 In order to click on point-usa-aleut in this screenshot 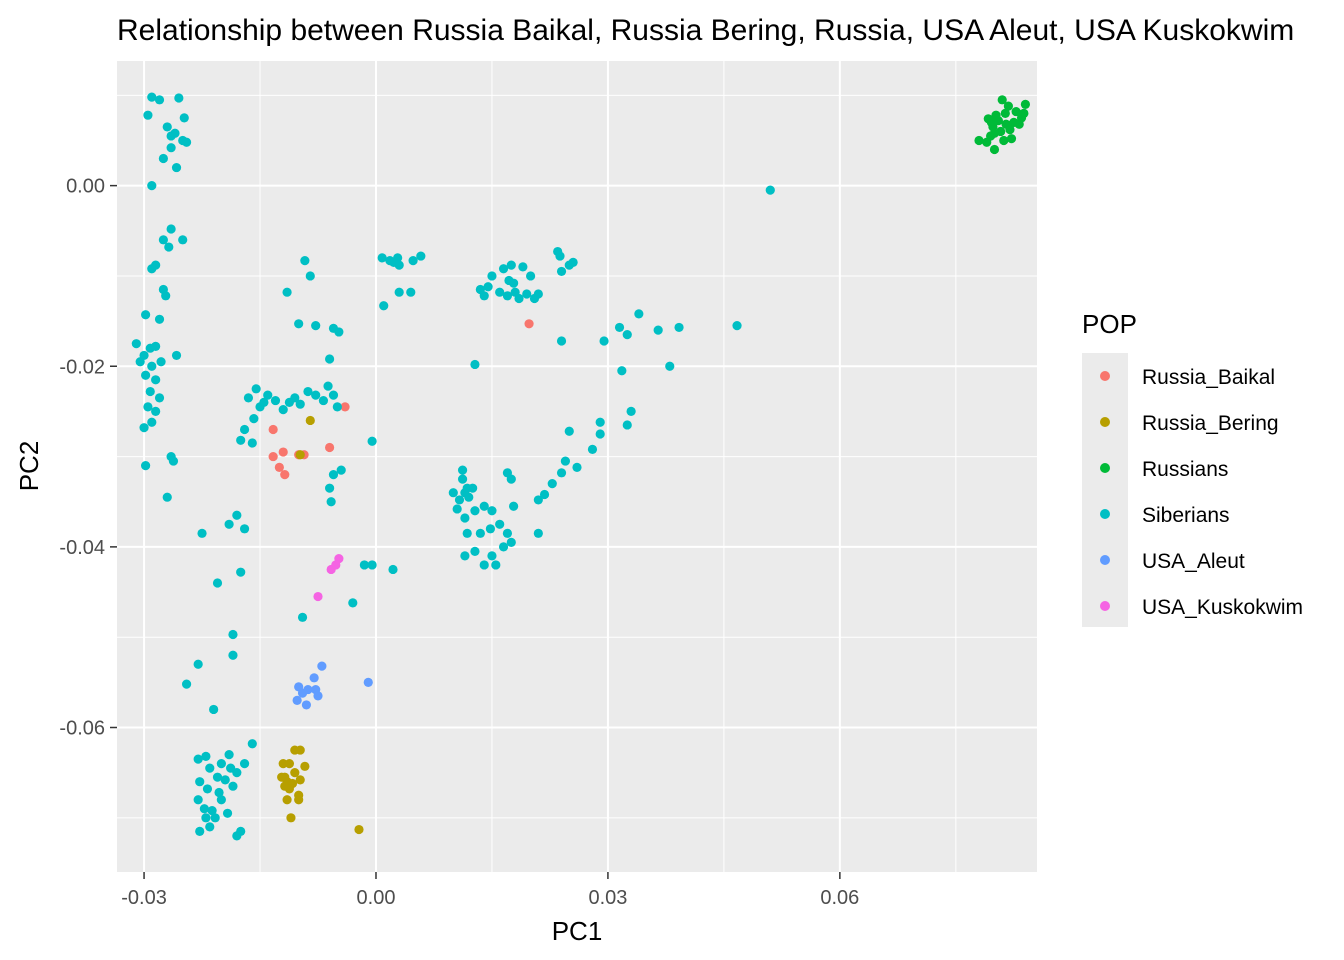, I will do `click(318, 696)`.